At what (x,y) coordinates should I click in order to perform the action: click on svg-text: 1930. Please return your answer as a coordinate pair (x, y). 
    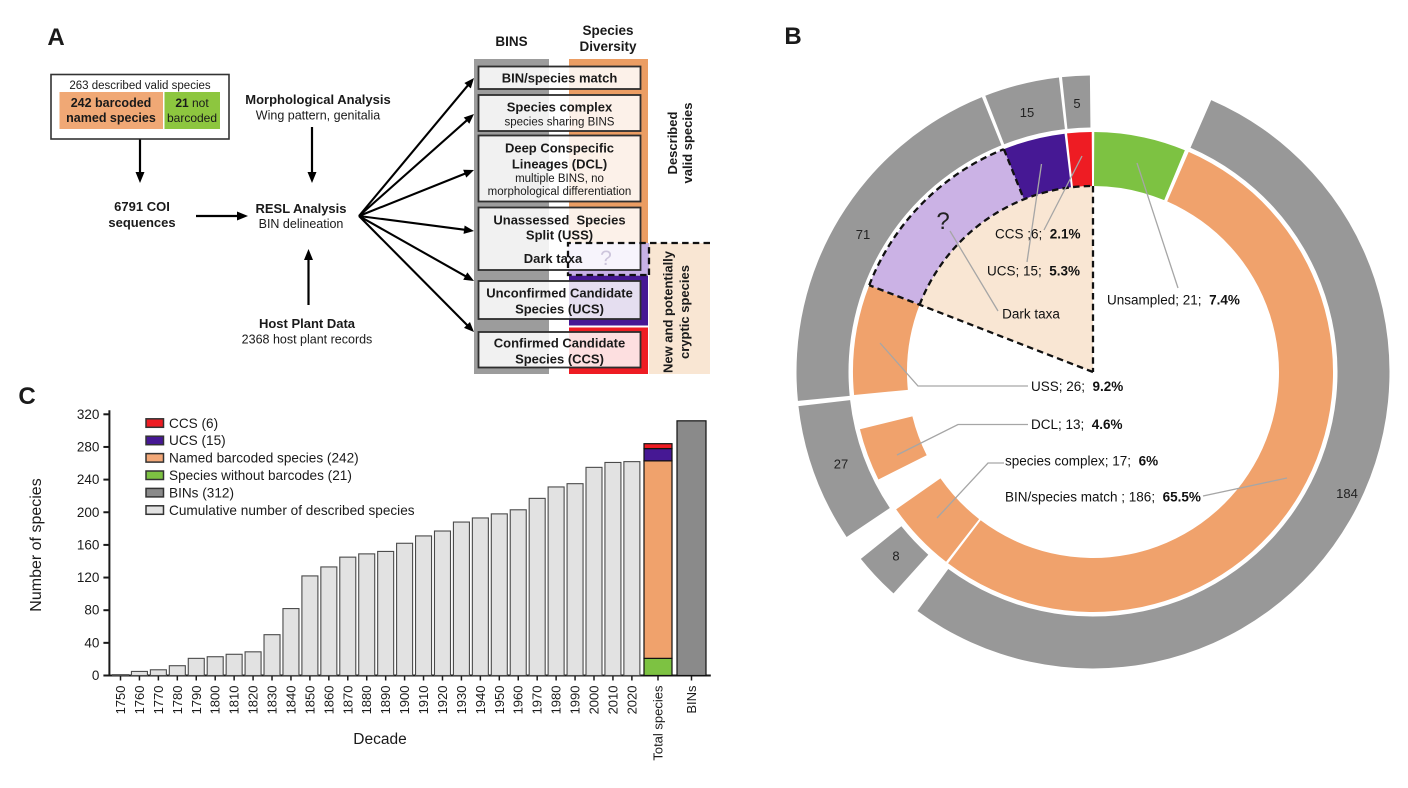
    Looking at the image, I should click on (461, 700).